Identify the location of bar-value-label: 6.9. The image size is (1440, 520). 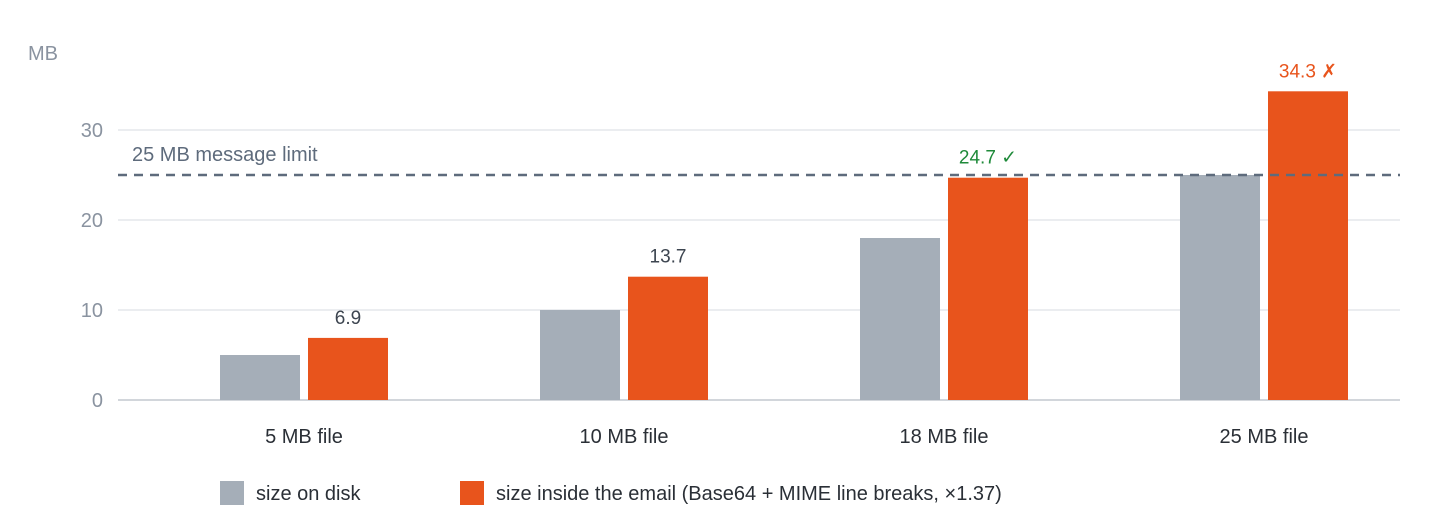
(348, 318).